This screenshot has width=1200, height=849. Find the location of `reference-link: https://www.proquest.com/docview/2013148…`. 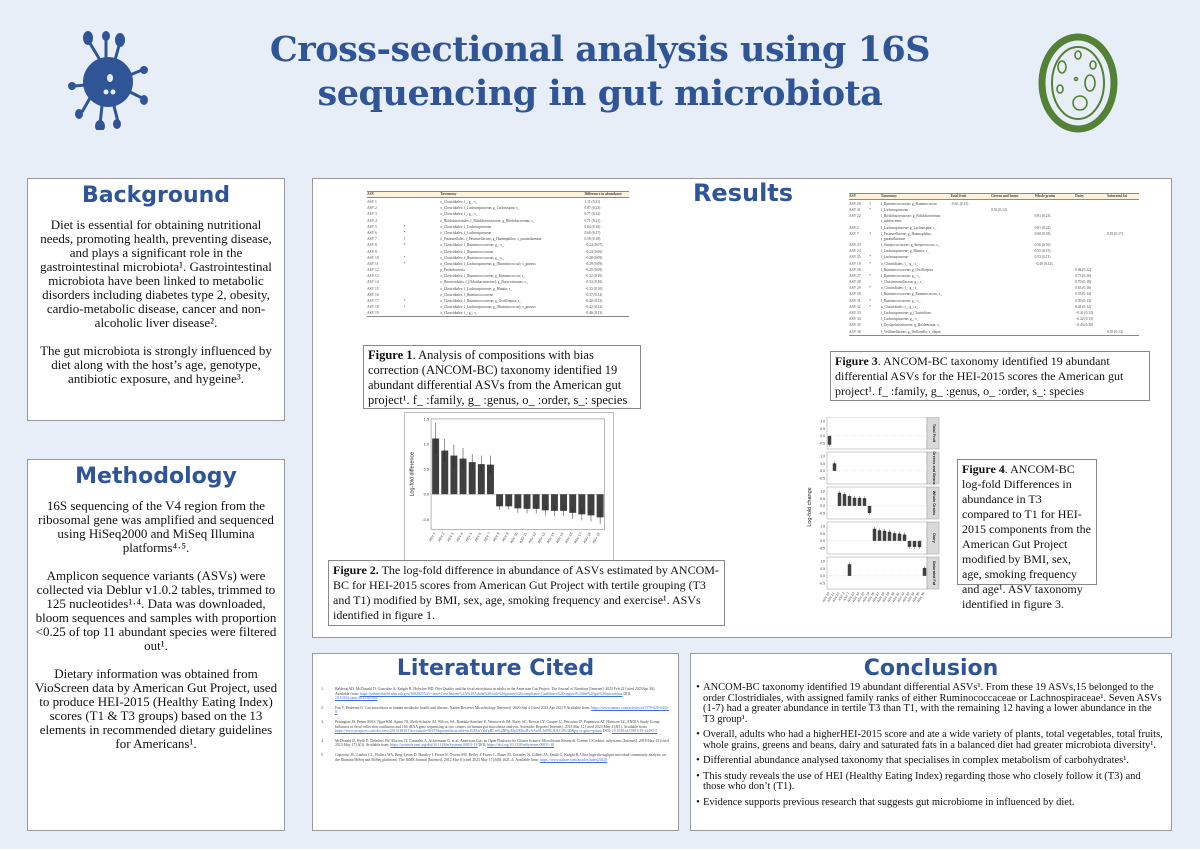

reference-link: https://www.proquest.com/docview/2013148… is located at coordinates (469, 731).